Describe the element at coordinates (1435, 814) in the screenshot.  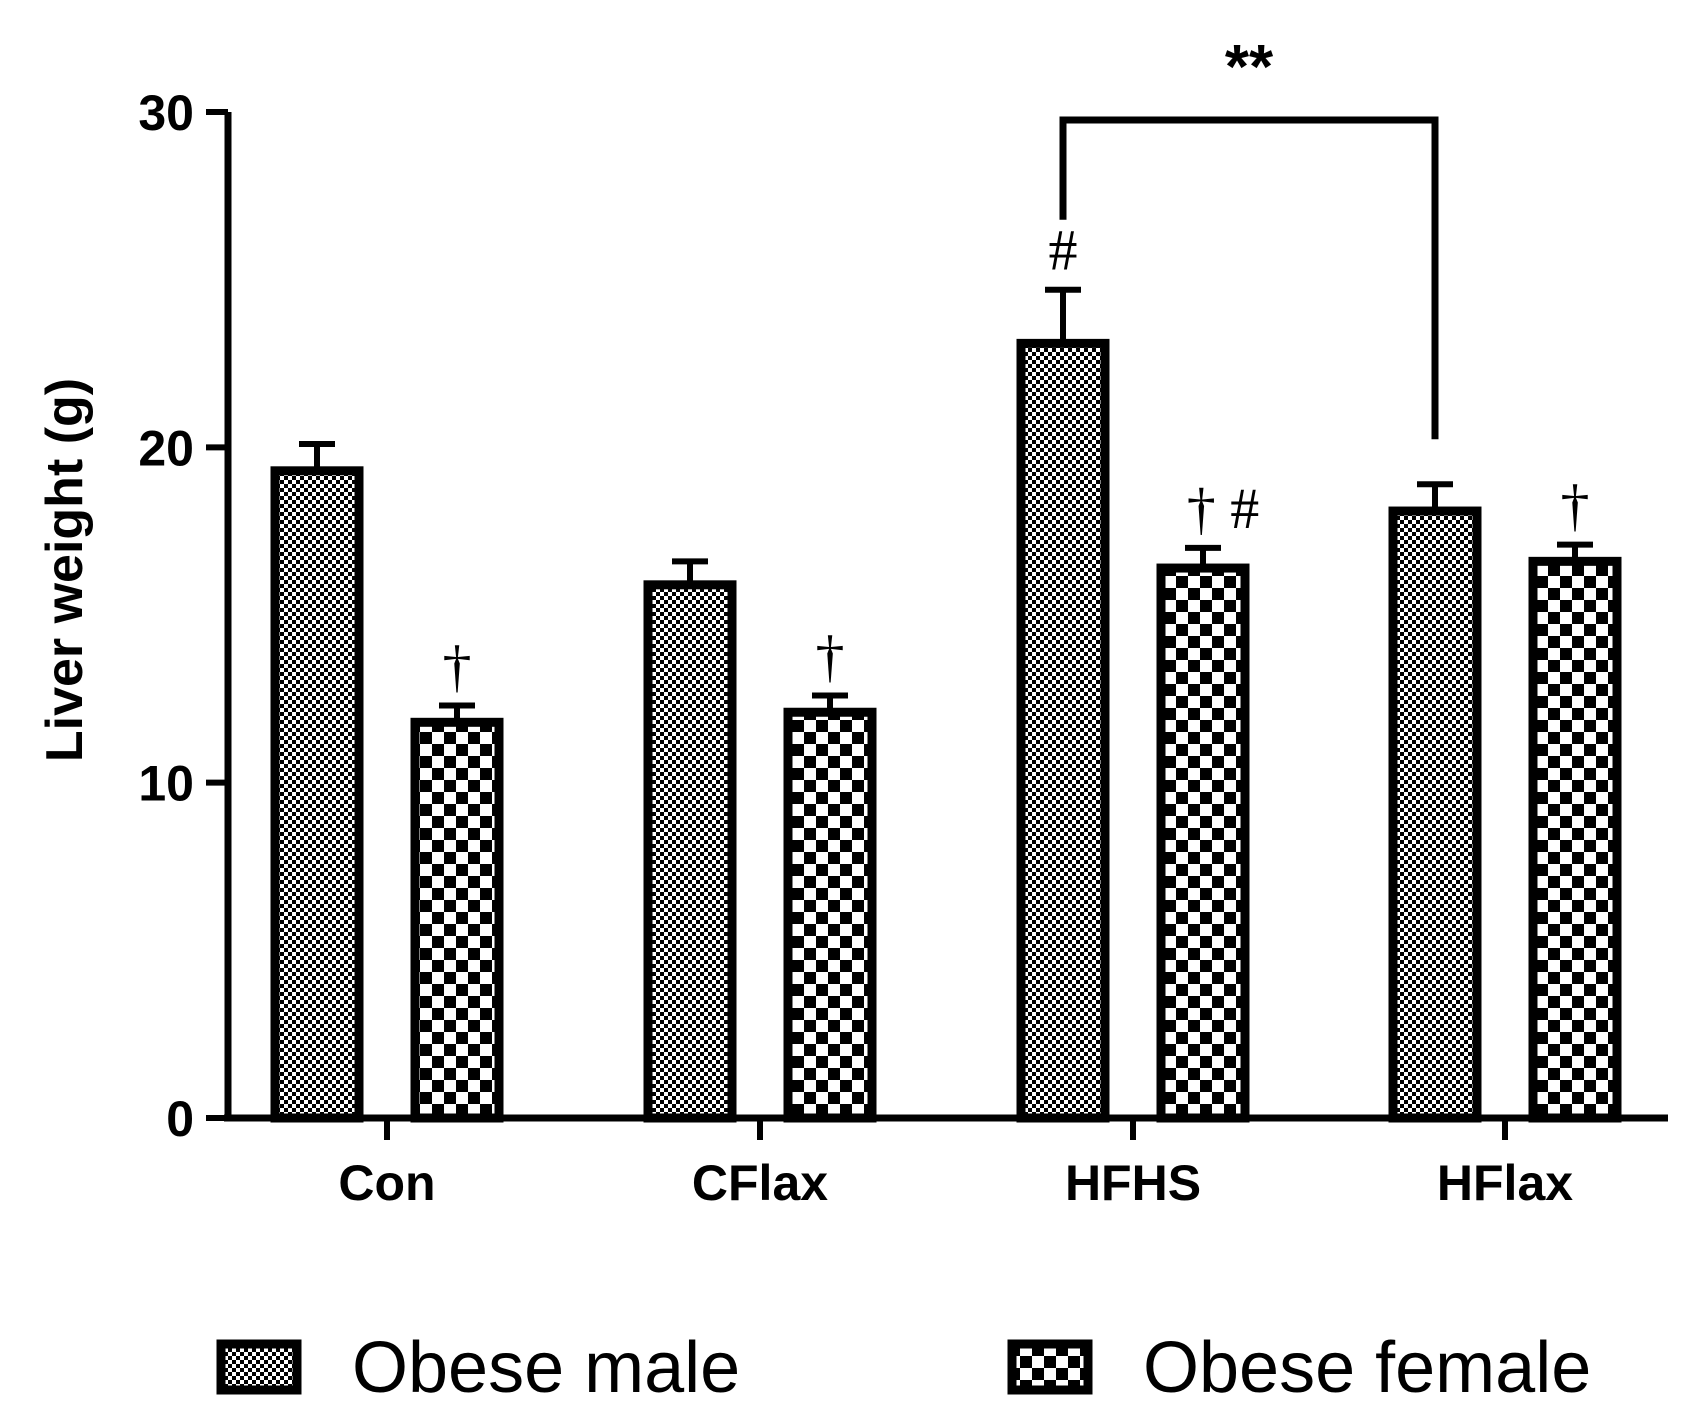
I see `bar-obese-male-hflax` at that location.